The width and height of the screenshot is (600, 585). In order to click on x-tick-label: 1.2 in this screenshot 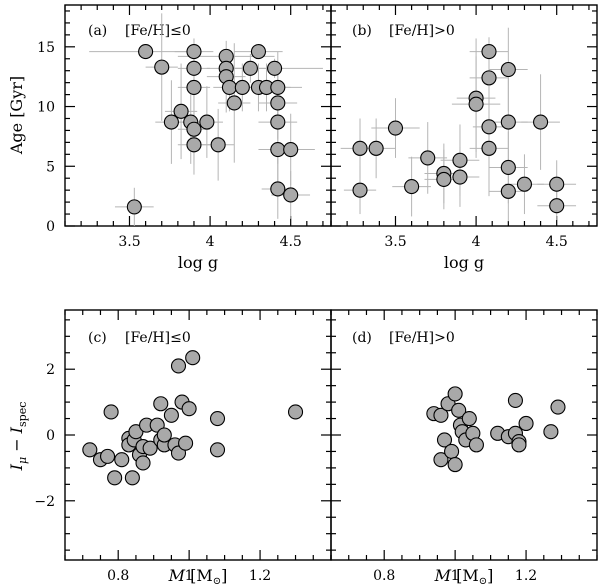, I will do `click(526, 576)`.